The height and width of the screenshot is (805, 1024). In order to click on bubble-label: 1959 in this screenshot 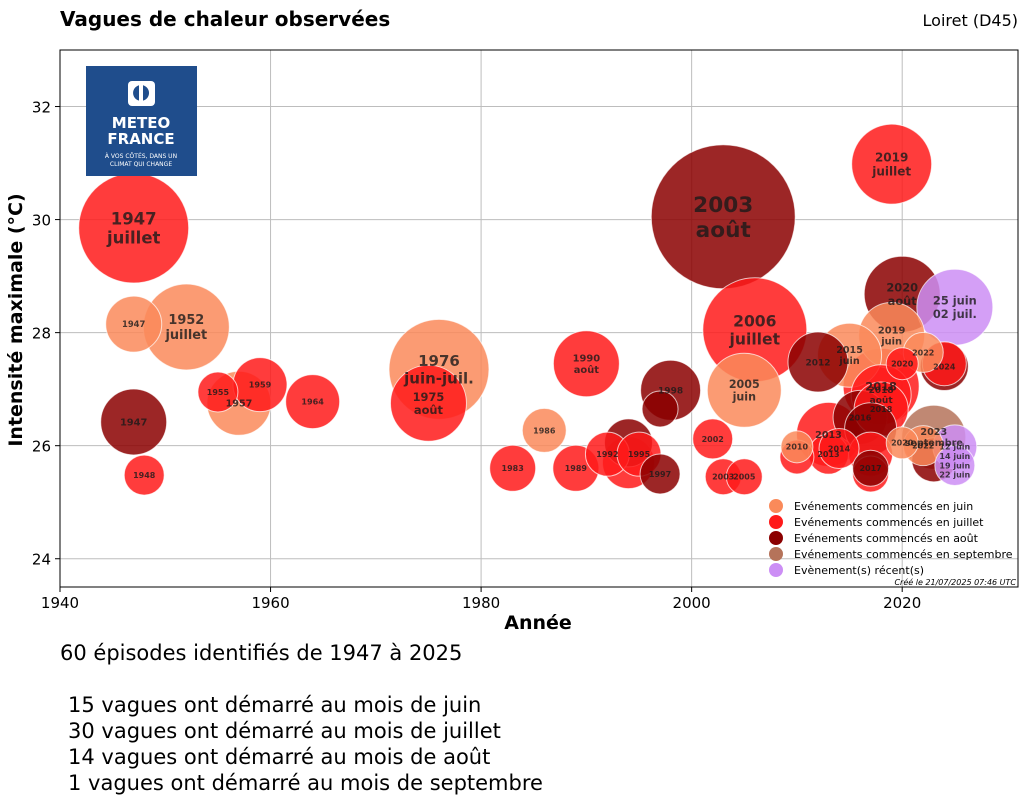, I will do `click(260, 385)`.